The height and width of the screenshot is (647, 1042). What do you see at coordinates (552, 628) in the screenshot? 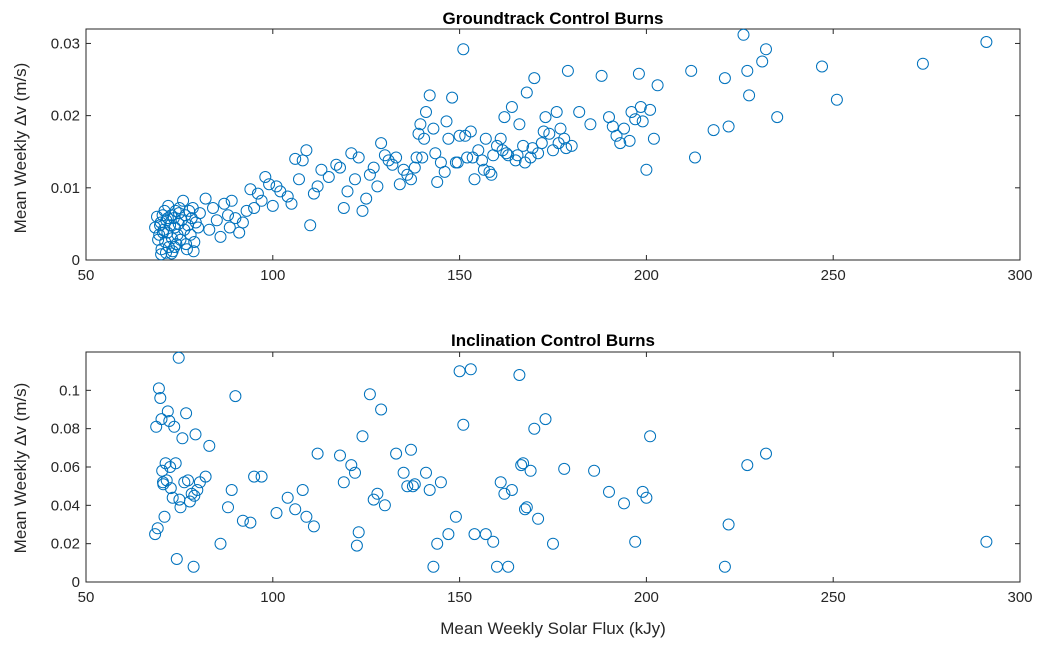
I see `x-axis-label: Mean Weekly Solar Flux (kJy)` at bounding box center [552, 628].